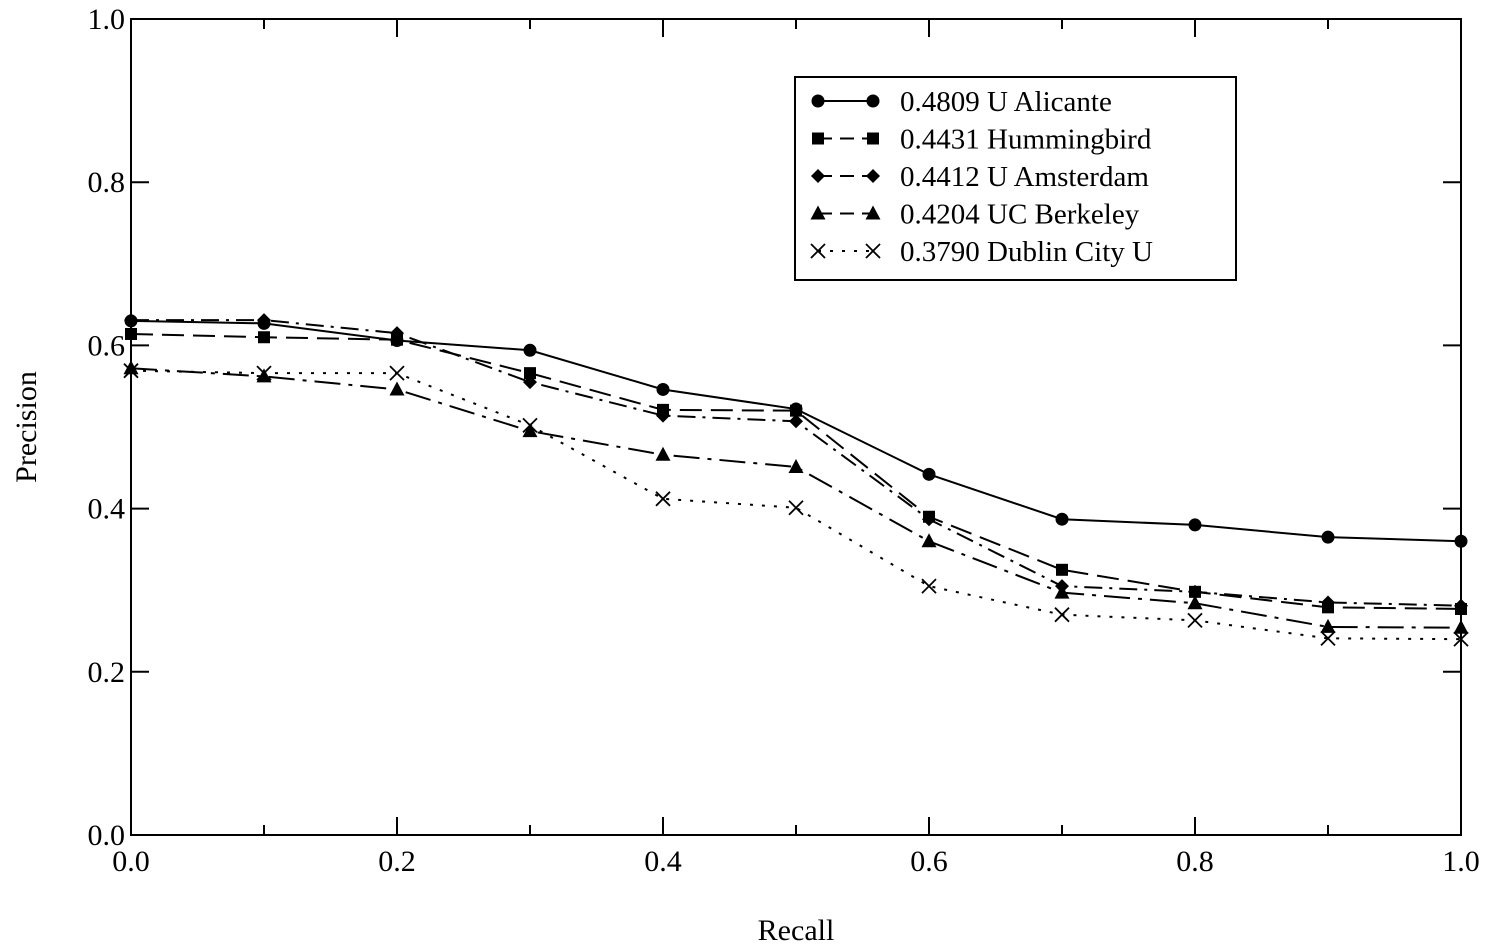 The image size is (1506, 948). What do you see at coordinates (131, 861) in the screenshot?
I see `x-tick-label: 0.0` at bounding box center [131, 861].